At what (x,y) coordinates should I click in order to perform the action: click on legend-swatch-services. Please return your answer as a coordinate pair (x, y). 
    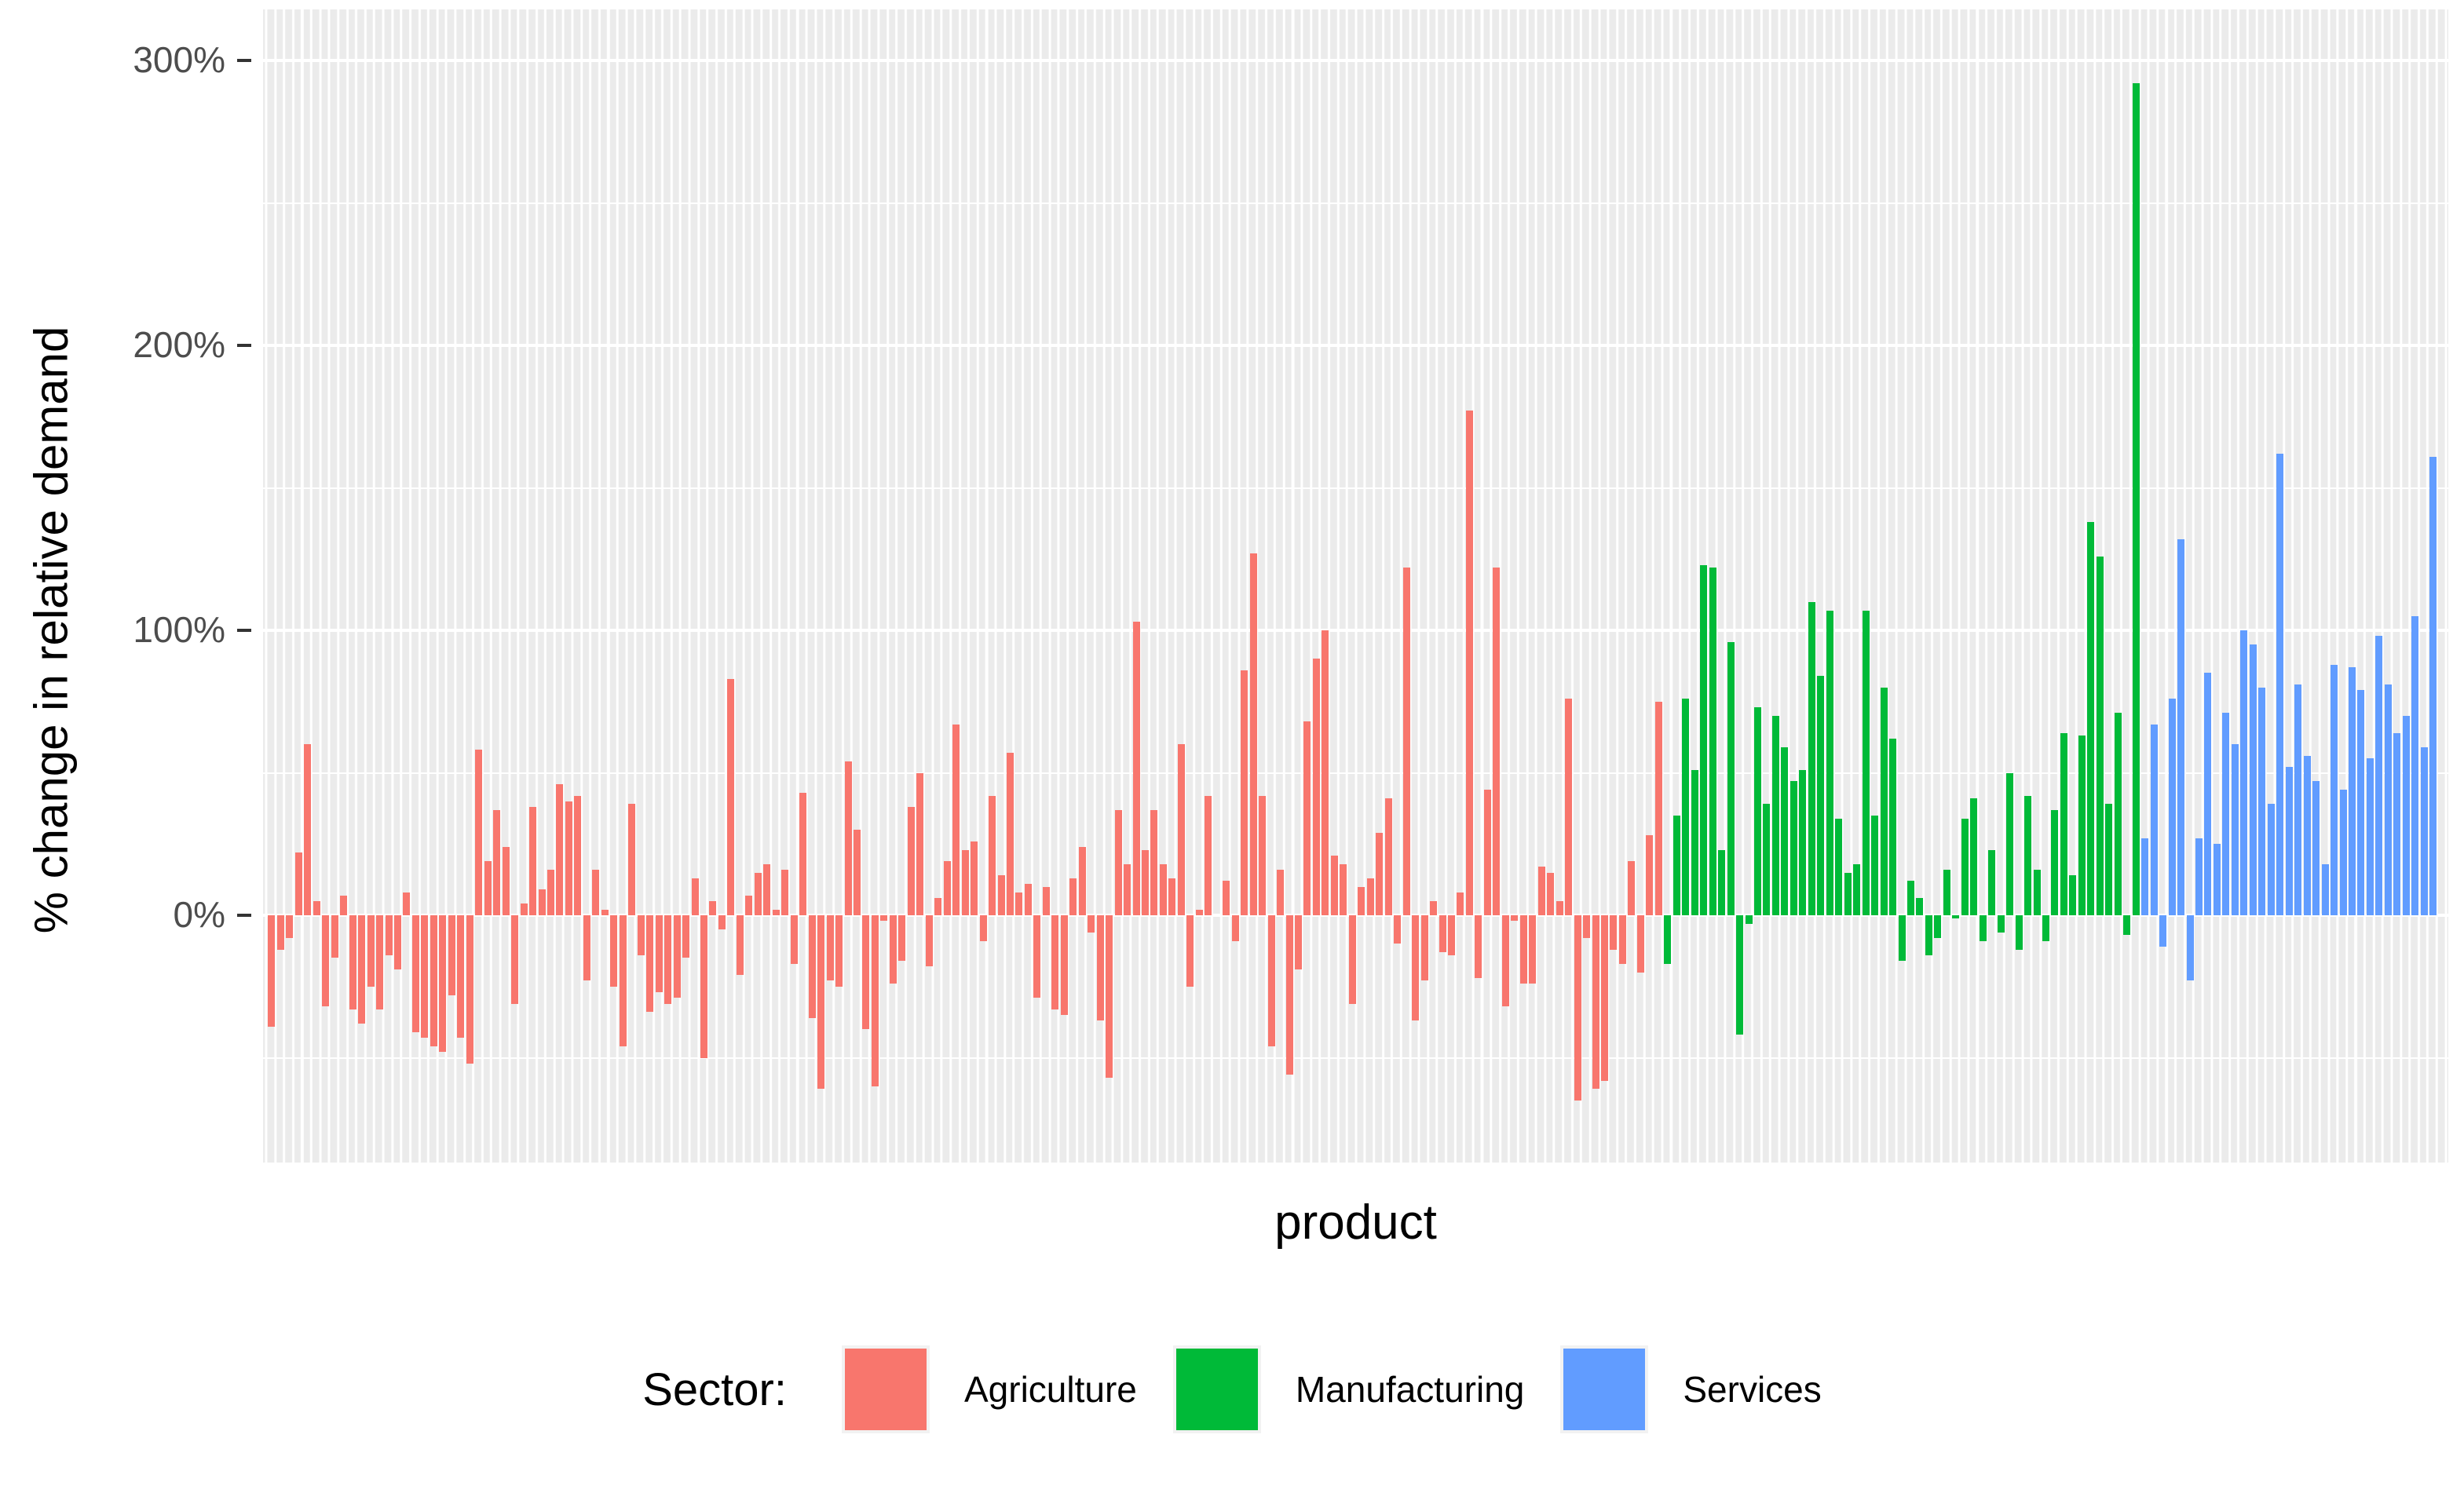
    Looking at the image, I should click on (1604, 1389).